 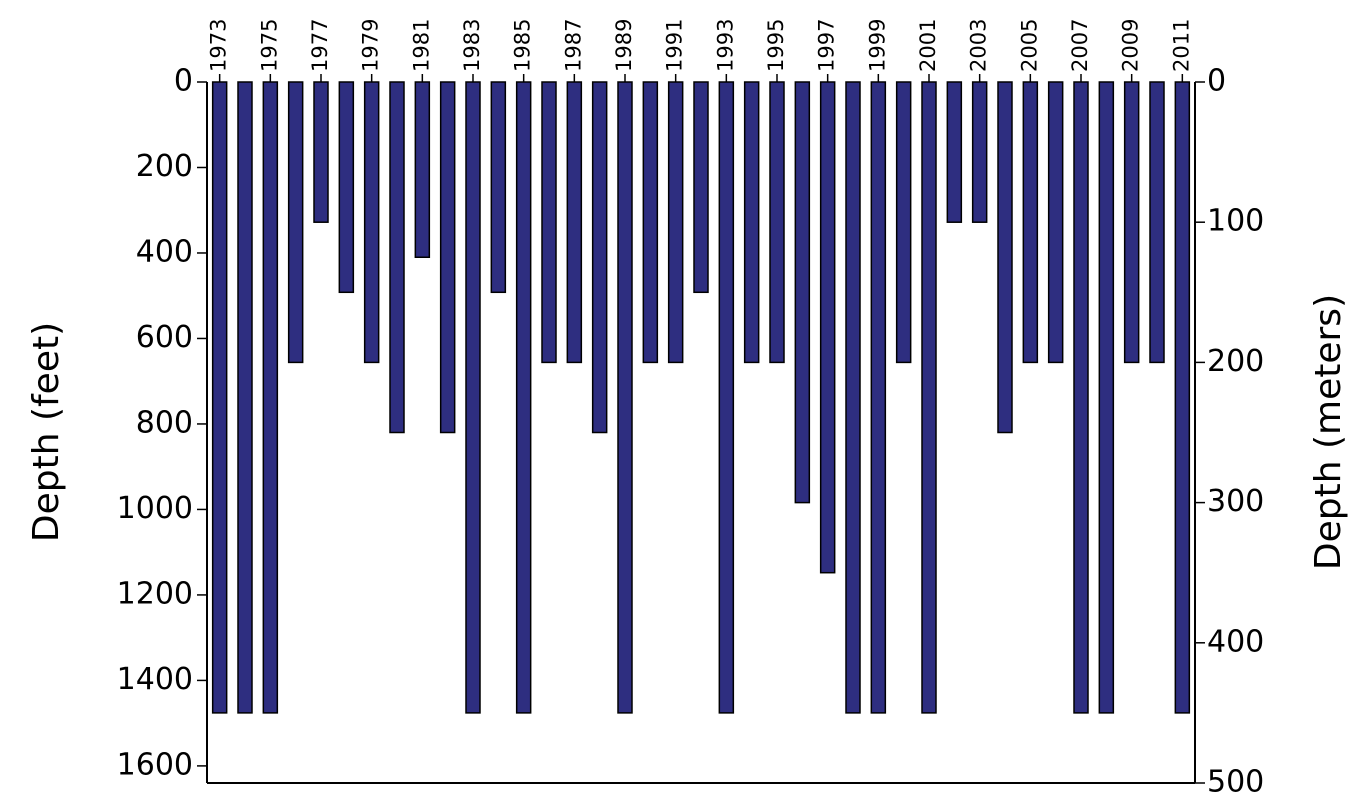 I want to click on x-tick-label: 1981, so click(x=421, y=45).